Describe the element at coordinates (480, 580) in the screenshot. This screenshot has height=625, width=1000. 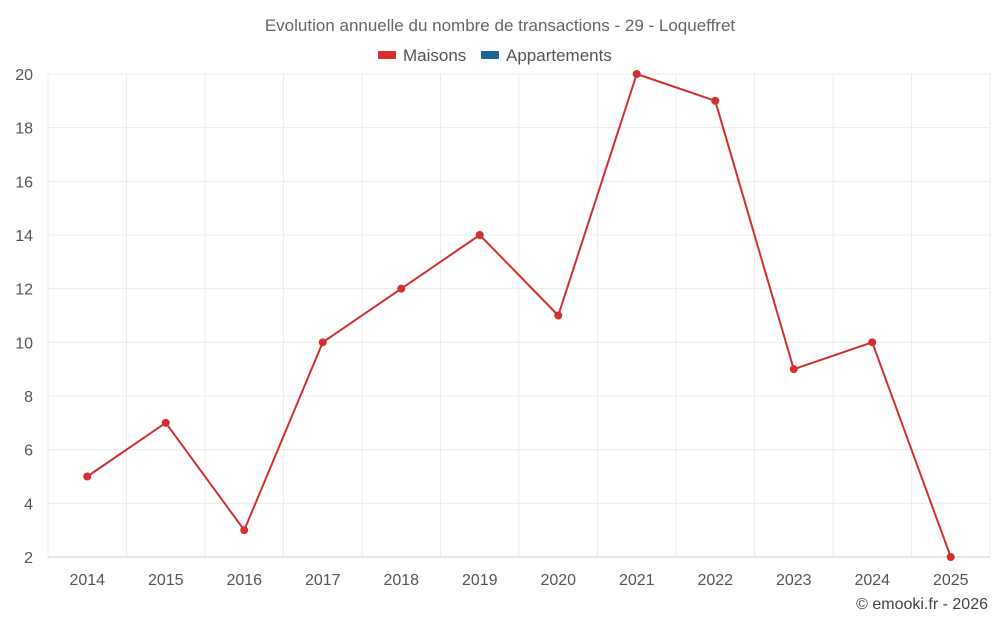
I see `x-tick-label: 2019` at that location.